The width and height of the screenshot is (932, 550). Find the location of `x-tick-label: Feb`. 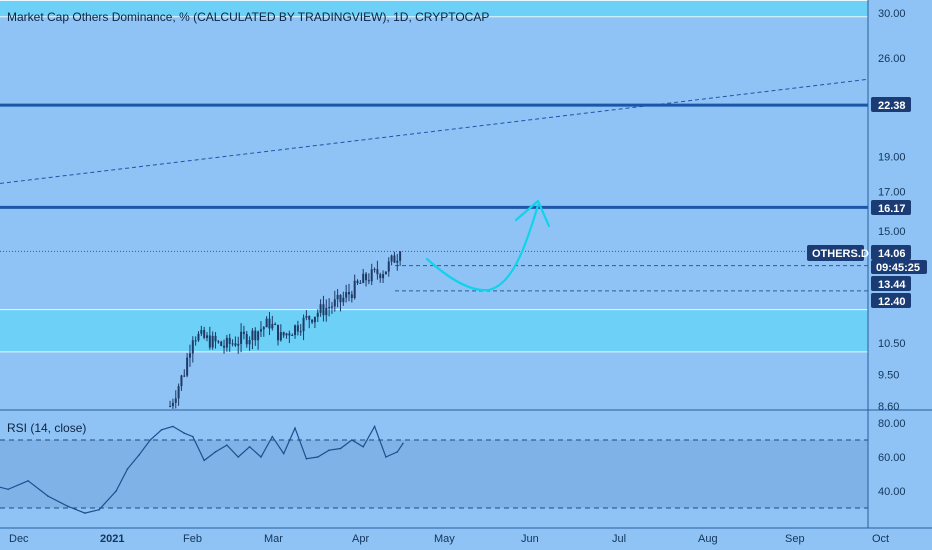

x-tick-label: Feb is located at coordinates (192, 539).